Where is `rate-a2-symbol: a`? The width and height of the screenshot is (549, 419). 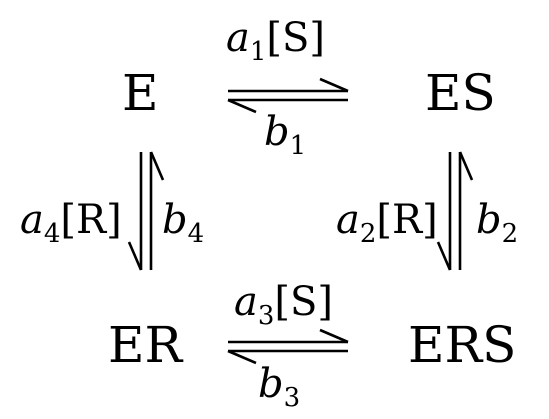 rate-a2-symbol: a is located at coordinates (348, 220).